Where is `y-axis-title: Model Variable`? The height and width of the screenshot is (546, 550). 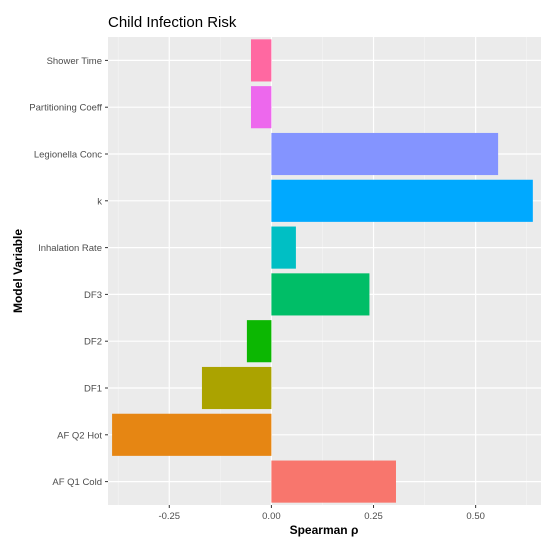 y-axis-title: Model Variable is located at coordinates (18, 271).